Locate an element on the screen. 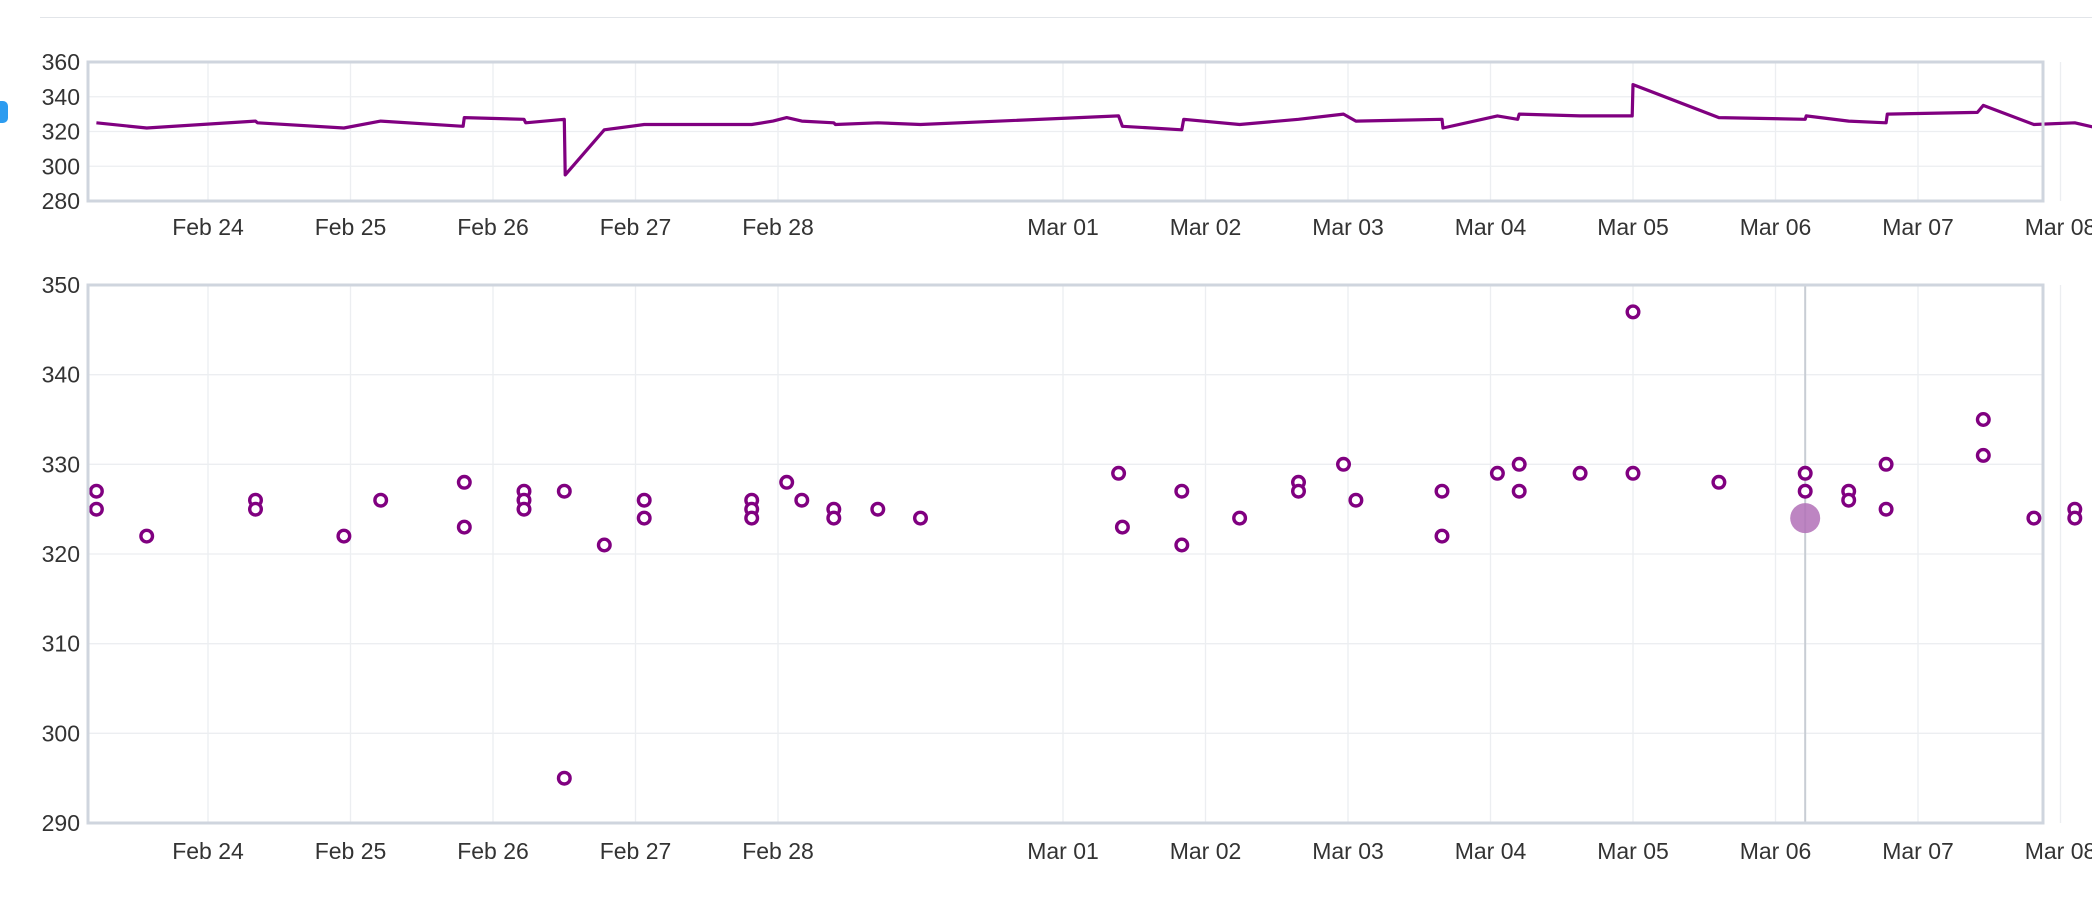 This screenshot has height=916, width=2092. hover-point-halo is located at coordinates (1805, 518).